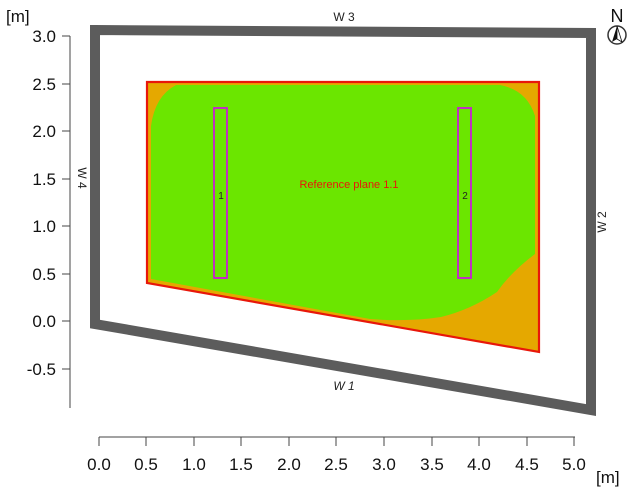  What do you see at coordinates (194, 464) in the screenshot?
I see `x-tick-label: 1.0` at bounding box center [194, 464].